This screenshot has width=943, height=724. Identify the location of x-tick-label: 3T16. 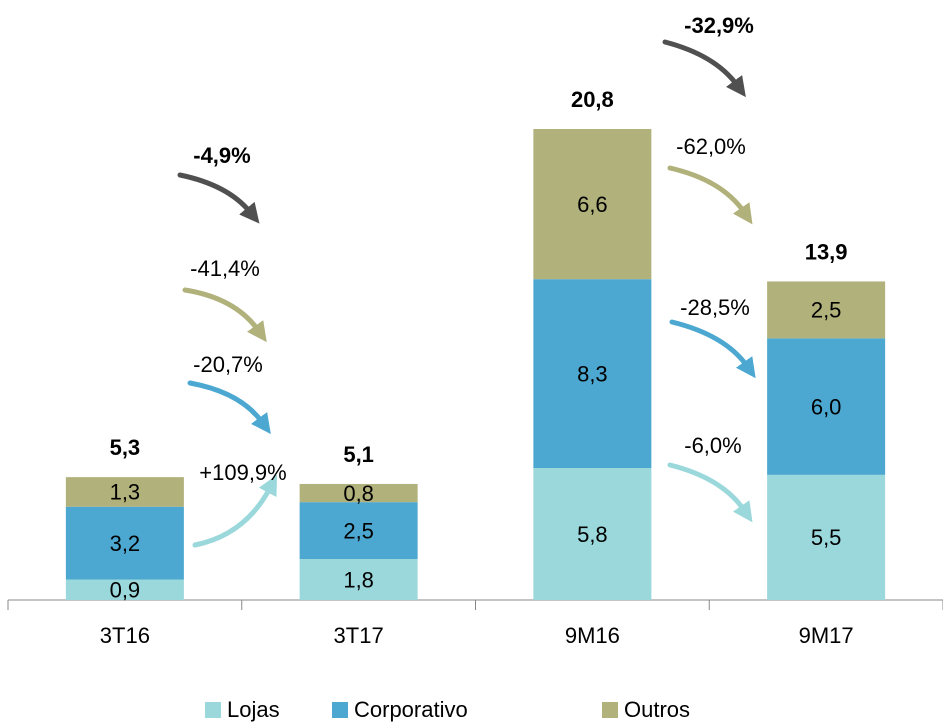
(125, 635).